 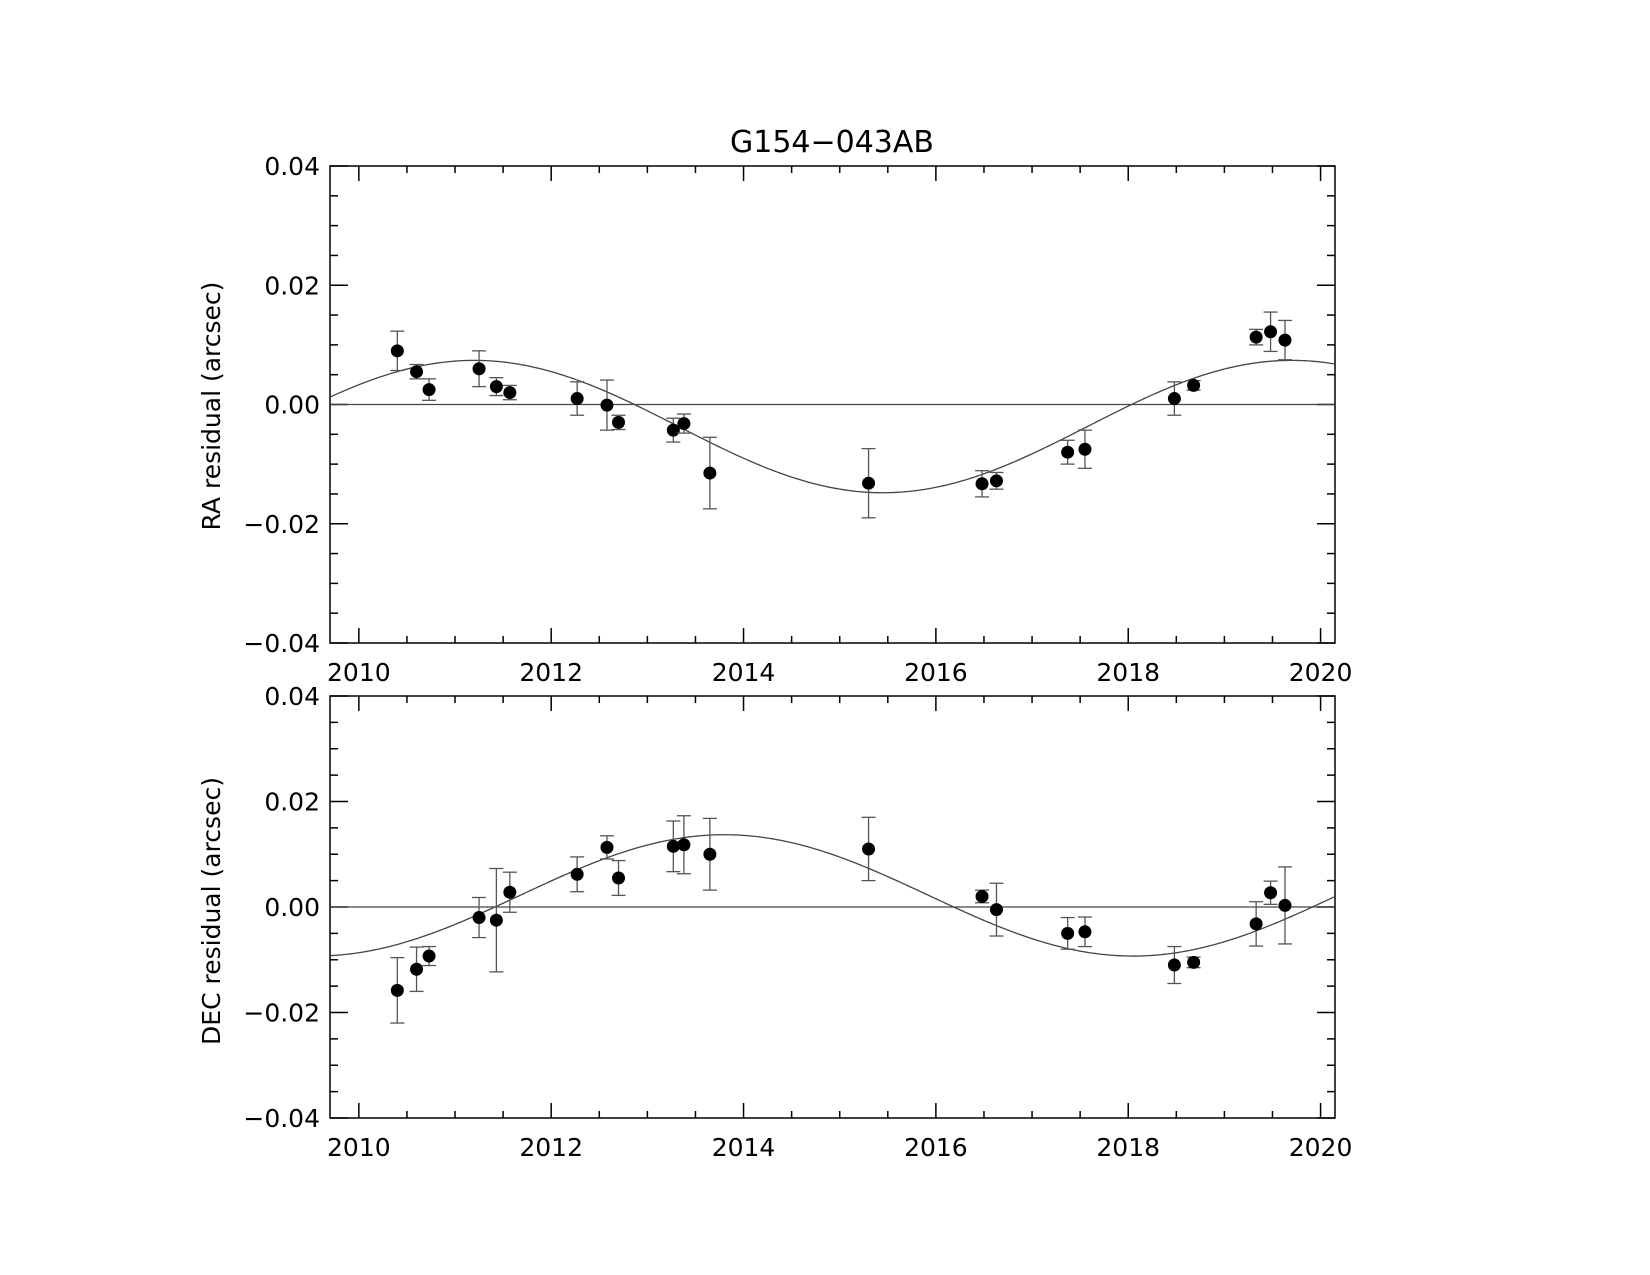 I want to click on ra-y-tick-label: 0.00, so click(x=292, y=405).